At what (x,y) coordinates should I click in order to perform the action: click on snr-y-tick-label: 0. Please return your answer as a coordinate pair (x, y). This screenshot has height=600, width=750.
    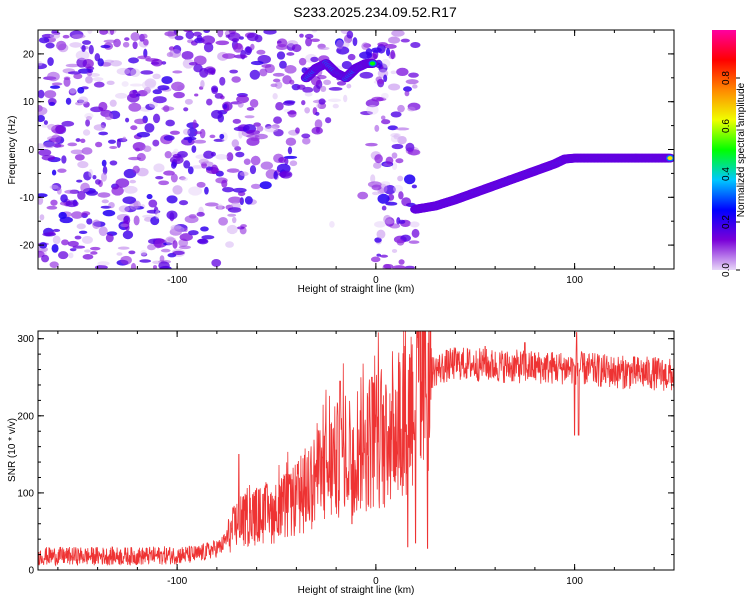
    Looking at the image, I should click on (31, 571).